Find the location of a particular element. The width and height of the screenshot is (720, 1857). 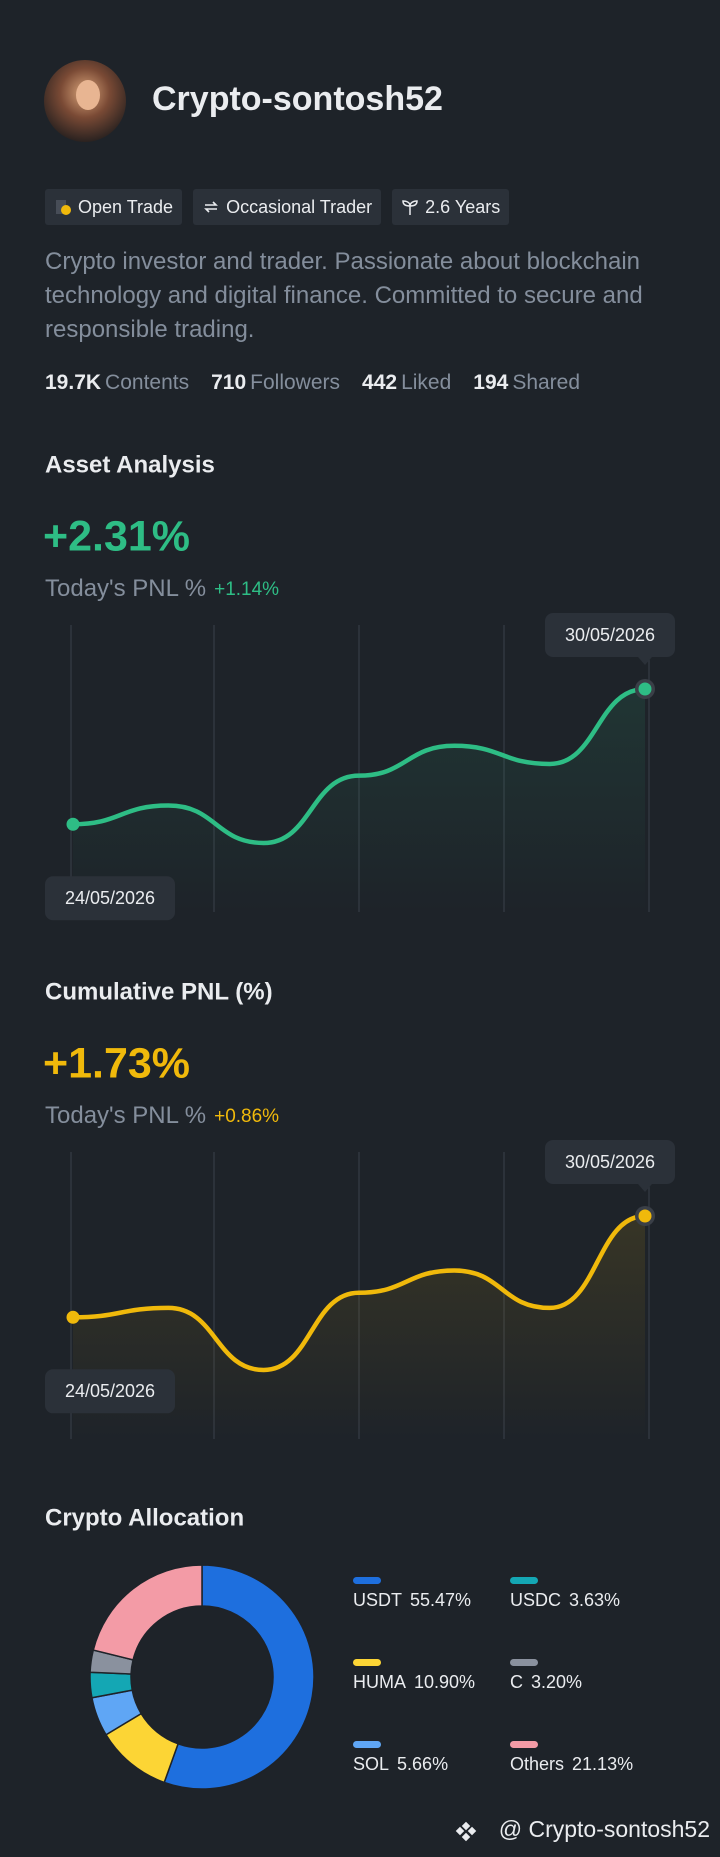

stat-value: 194 is located at coordinates (491, 382).